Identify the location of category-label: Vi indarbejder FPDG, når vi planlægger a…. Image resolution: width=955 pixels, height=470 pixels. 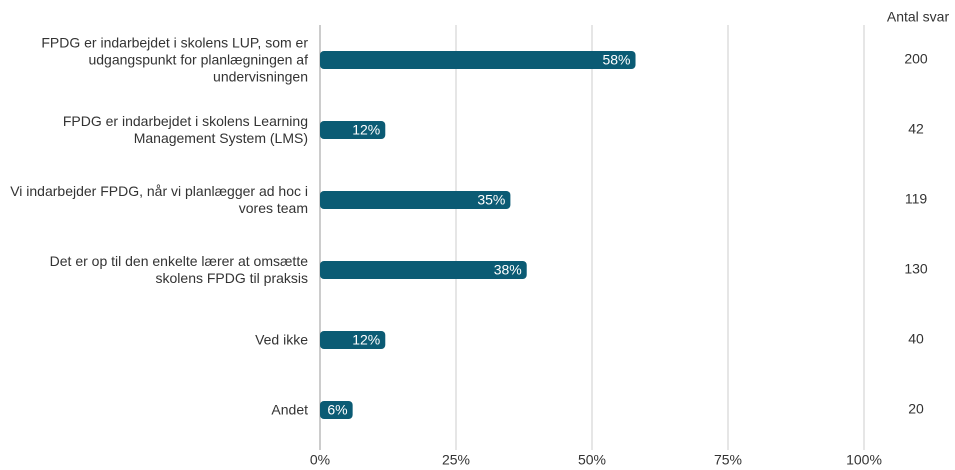
(159, 199).